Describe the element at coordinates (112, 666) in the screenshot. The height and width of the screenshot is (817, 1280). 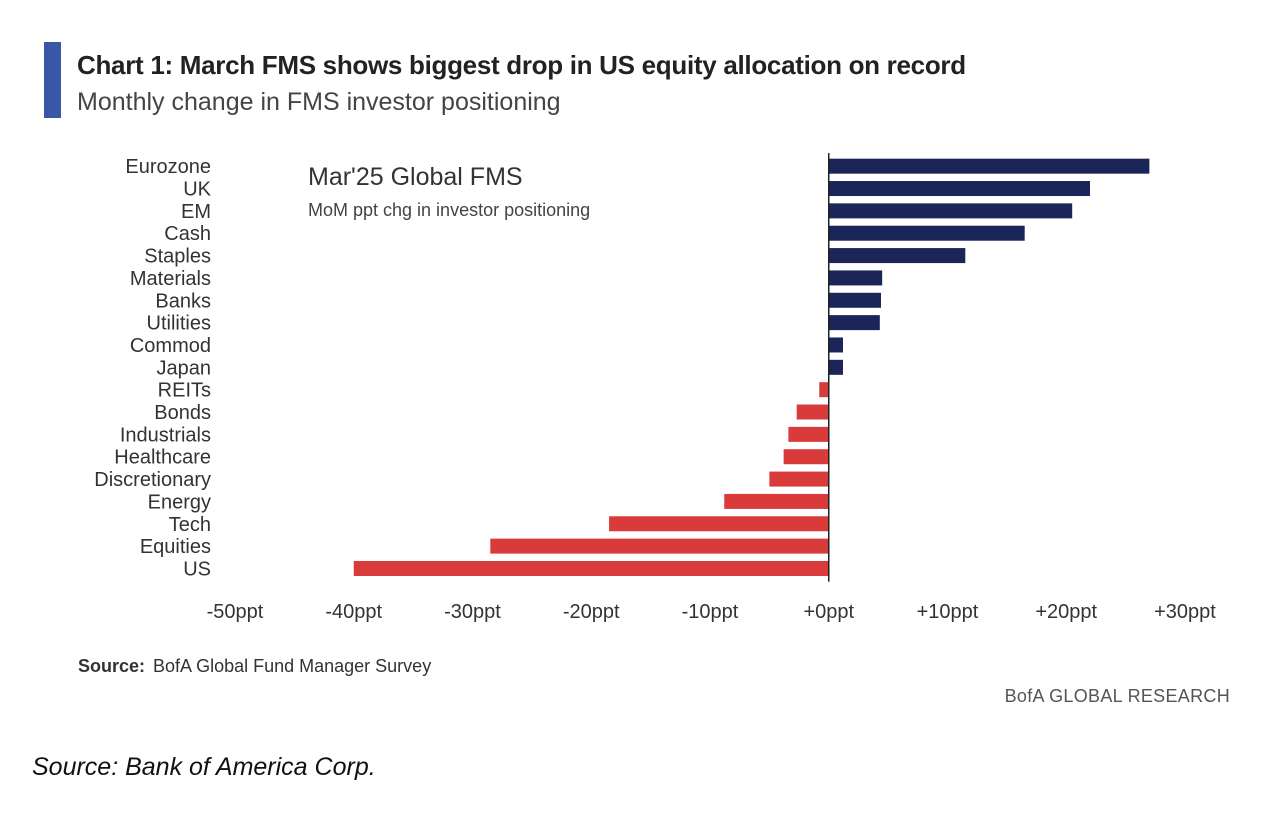
I see `source-label: Source:` at that location.